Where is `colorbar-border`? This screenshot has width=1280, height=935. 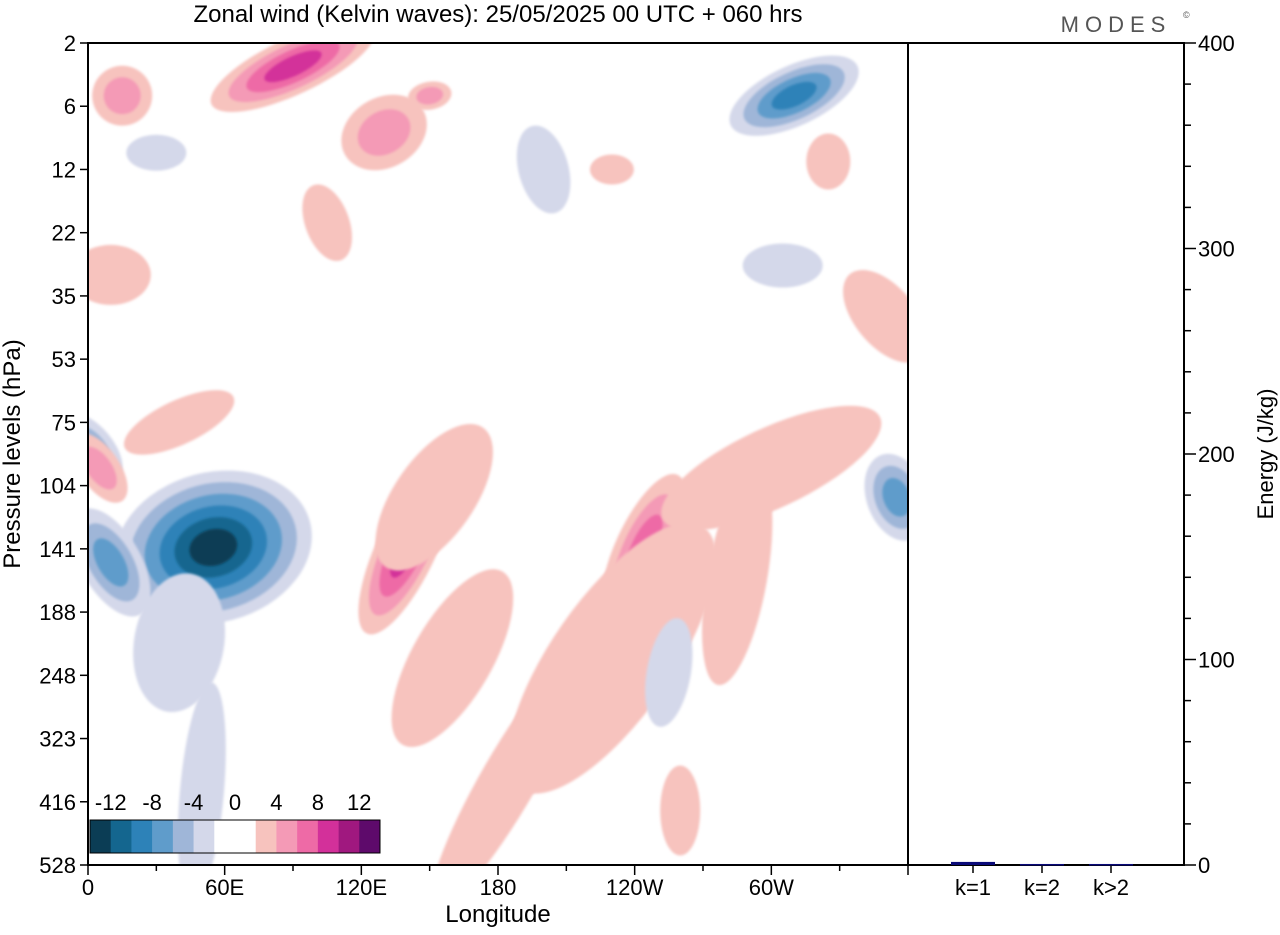 colorbar-border is located at coordinates (235, 836).